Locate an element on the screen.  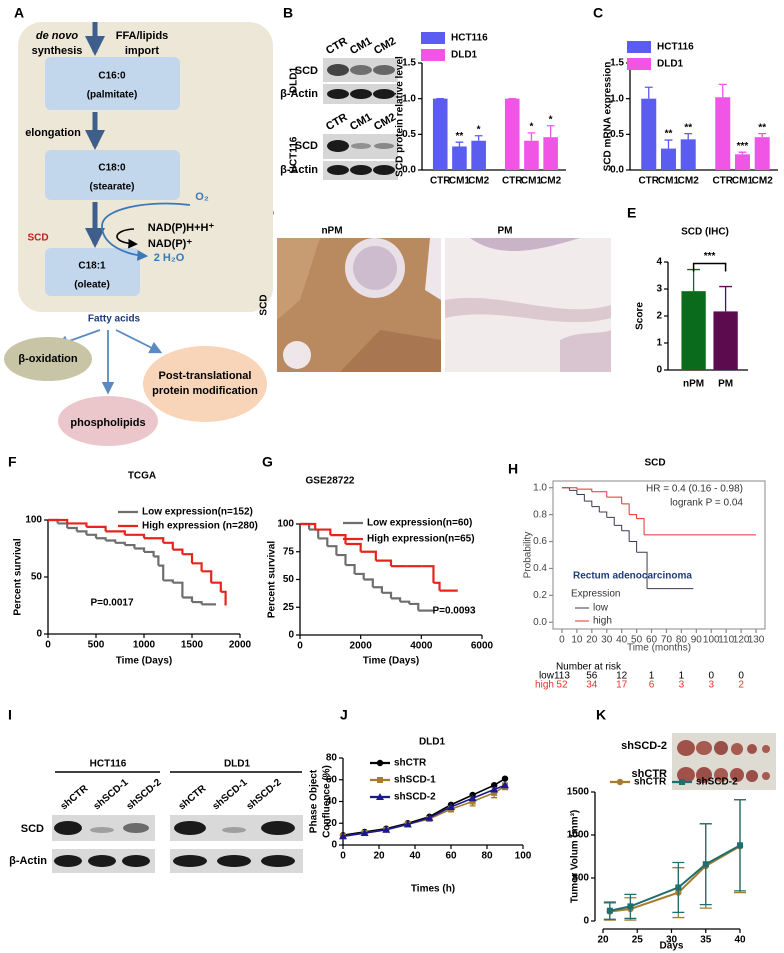
y-tick-label: 1 is located at coordinates (659, 343).